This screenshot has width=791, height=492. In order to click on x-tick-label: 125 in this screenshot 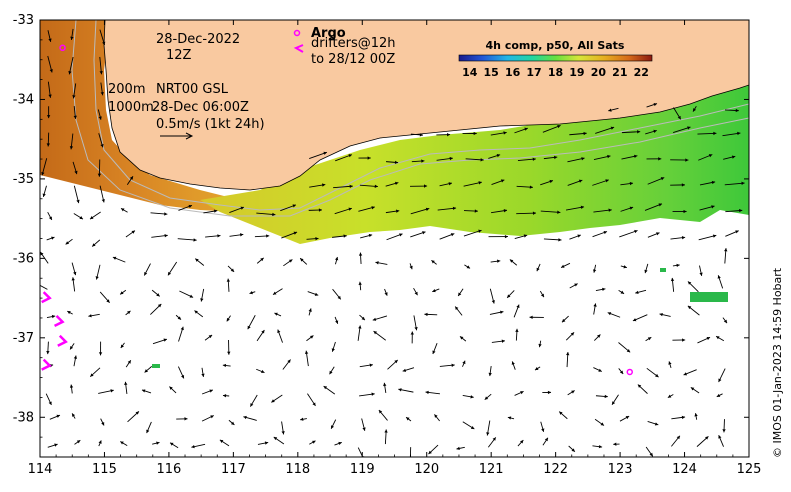, I will do `click(749, 469)`.